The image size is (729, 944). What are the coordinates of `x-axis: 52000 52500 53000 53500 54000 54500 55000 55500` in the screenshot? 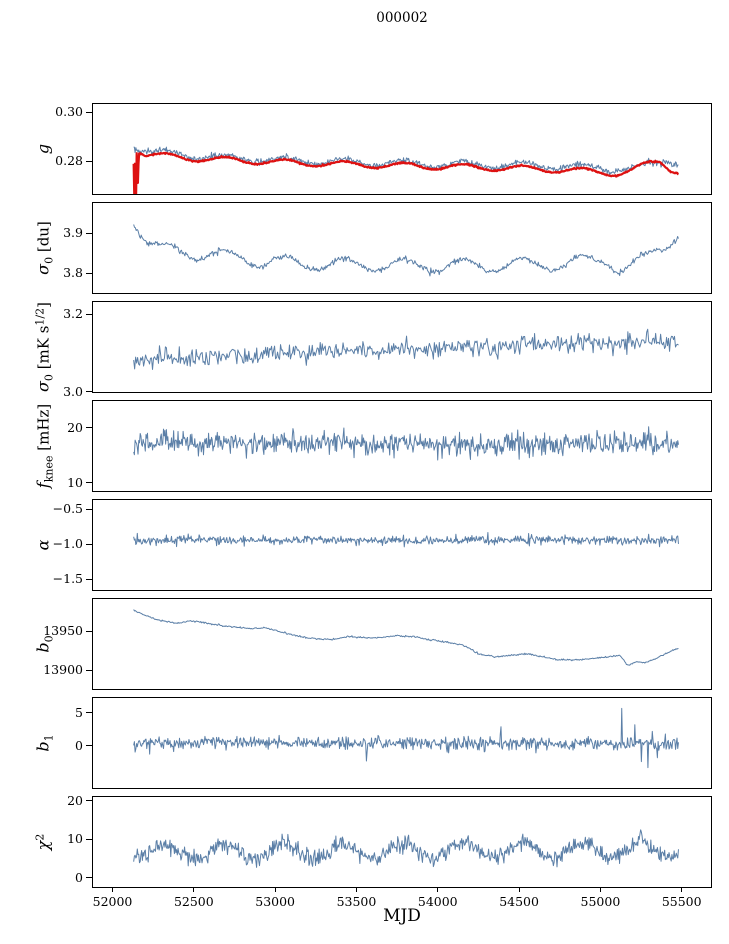 It's located at (402, 907).